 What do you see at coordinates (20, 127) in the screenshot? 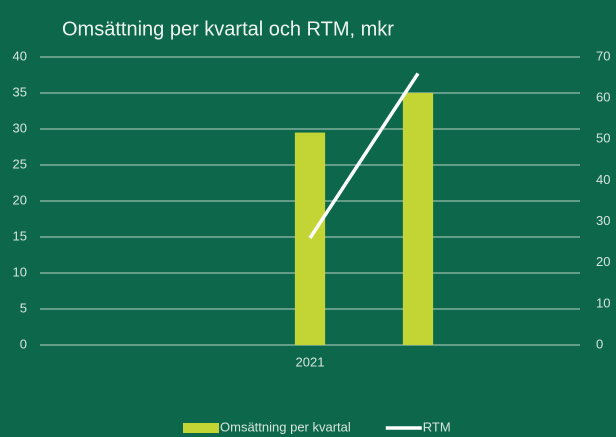
I see `y-tick-label: 30` at bounding box center [20, 127].